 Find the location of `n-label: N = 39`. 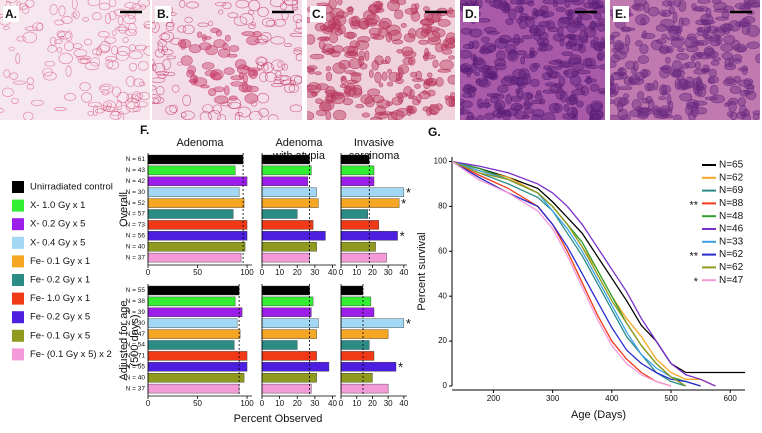

n-label: N = 39 is located at coordinates (136, 312).